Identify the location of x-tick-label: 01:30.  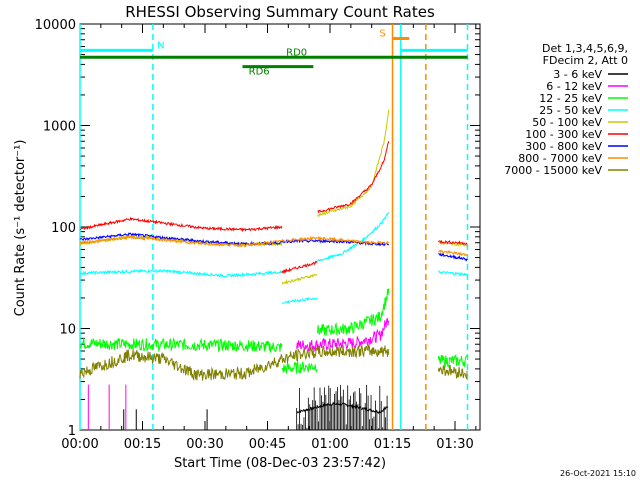
(454, 444).